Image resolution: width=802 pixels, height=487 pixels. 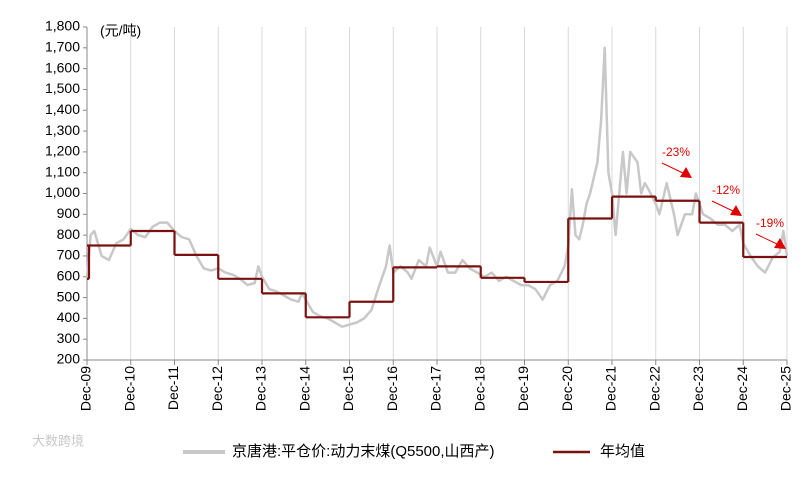 What do you see at coordinates (69, 317) in the screenshot?
I see `y-tick-label: 400` at bounding box center [69, 317].